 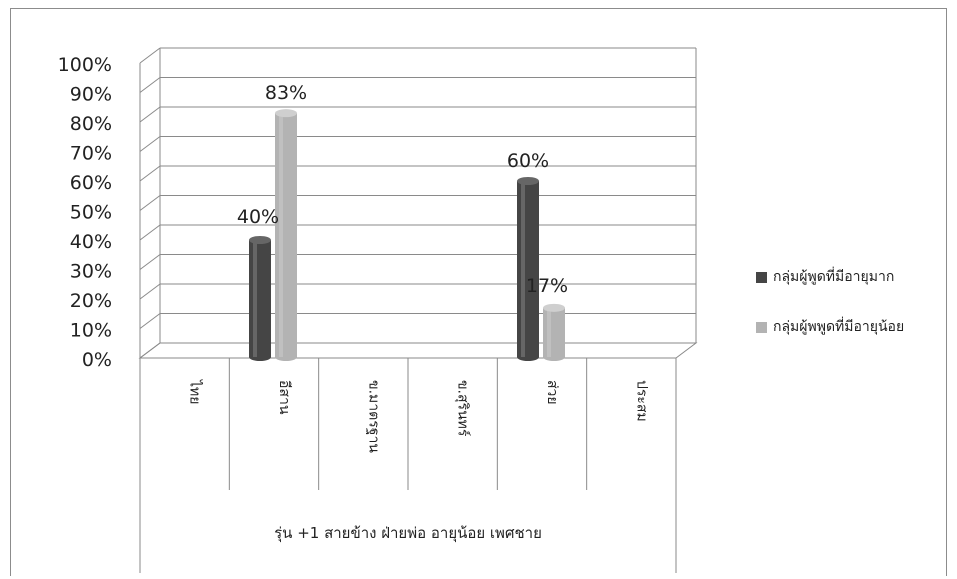 I want to click on y-tick-label: 50%, so click(x=91, y=213).